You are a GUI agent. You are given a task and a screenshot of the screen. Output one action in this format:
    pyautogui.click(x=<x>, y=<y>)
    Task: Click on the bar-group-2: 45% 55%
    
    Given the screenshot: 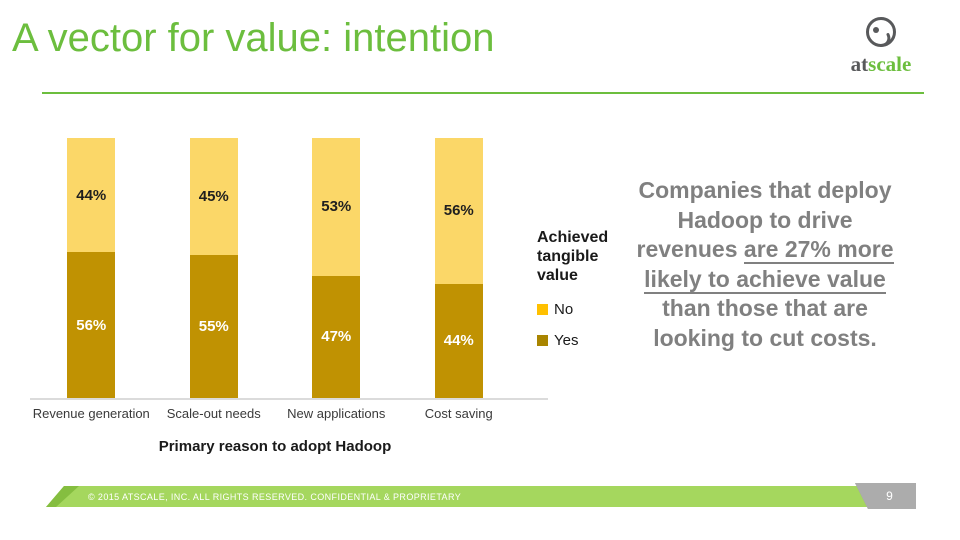 What is the action you would take?
    pyautogui.click(x=213, y=268)
    